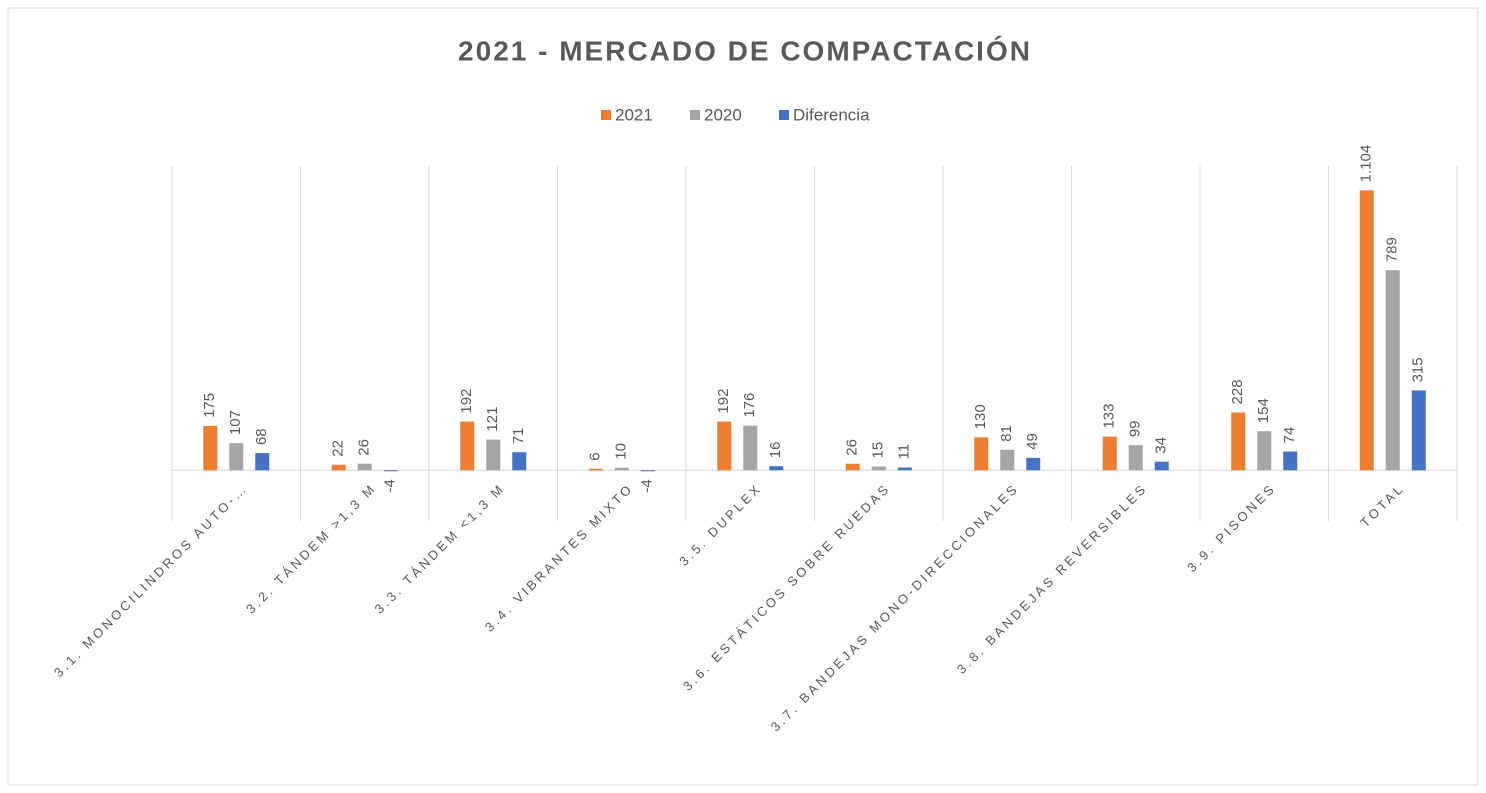 This screenshot has width=1486, height=793. I want to click on data-label: 315, so click(1418, 369).